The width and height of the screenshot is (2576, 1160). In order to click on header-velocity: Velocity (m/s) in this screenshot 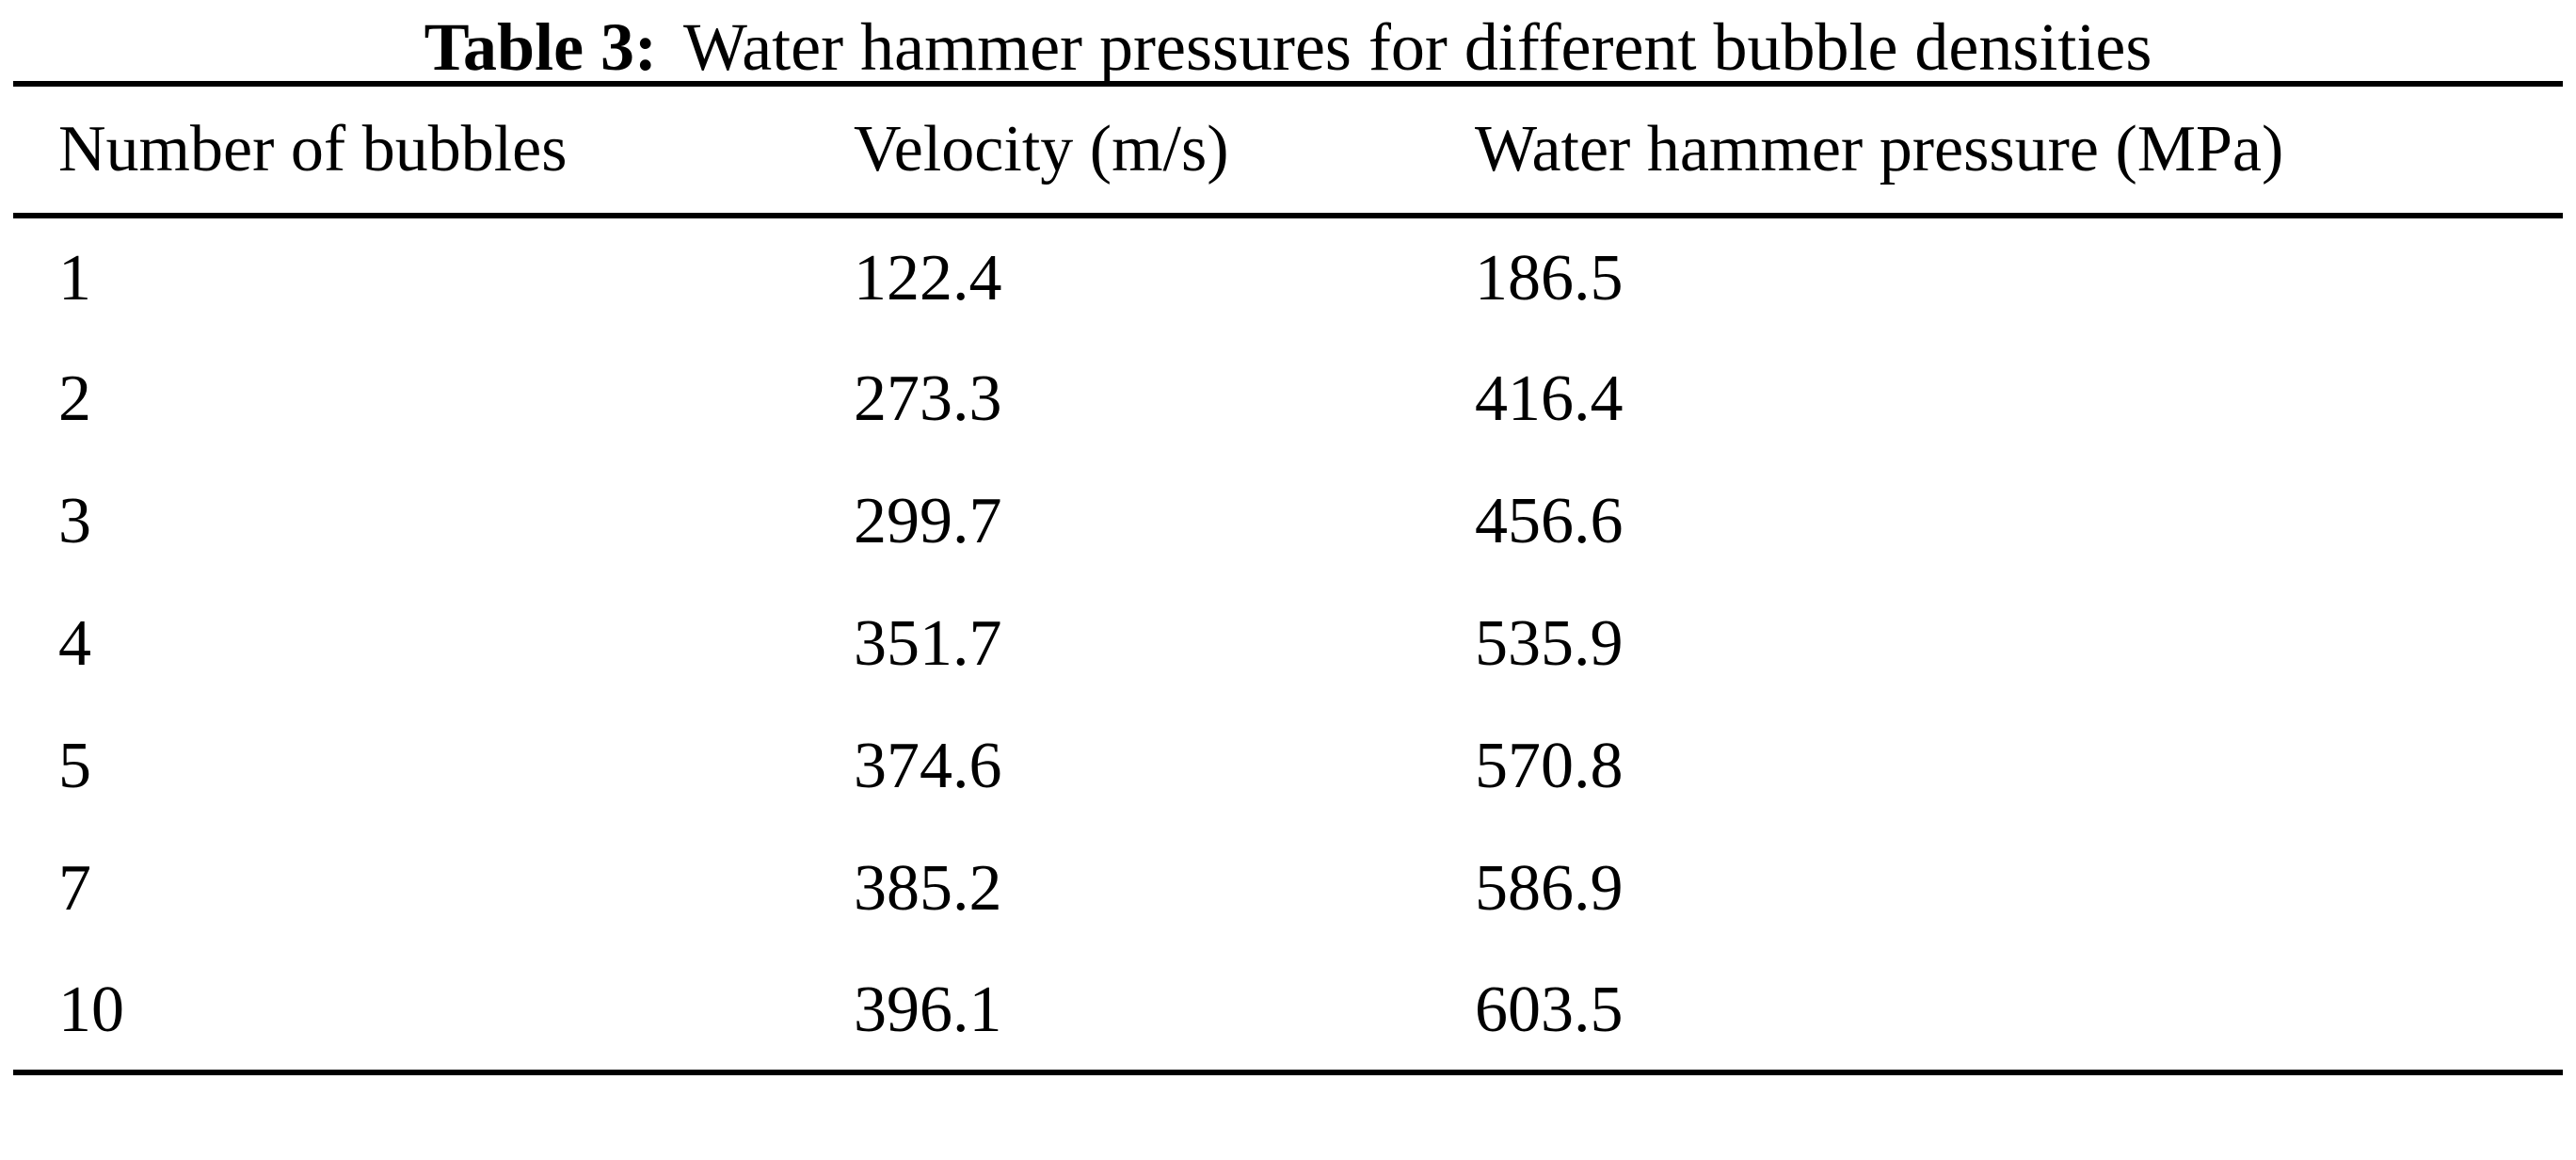, I will do `click(1041, 149)`.